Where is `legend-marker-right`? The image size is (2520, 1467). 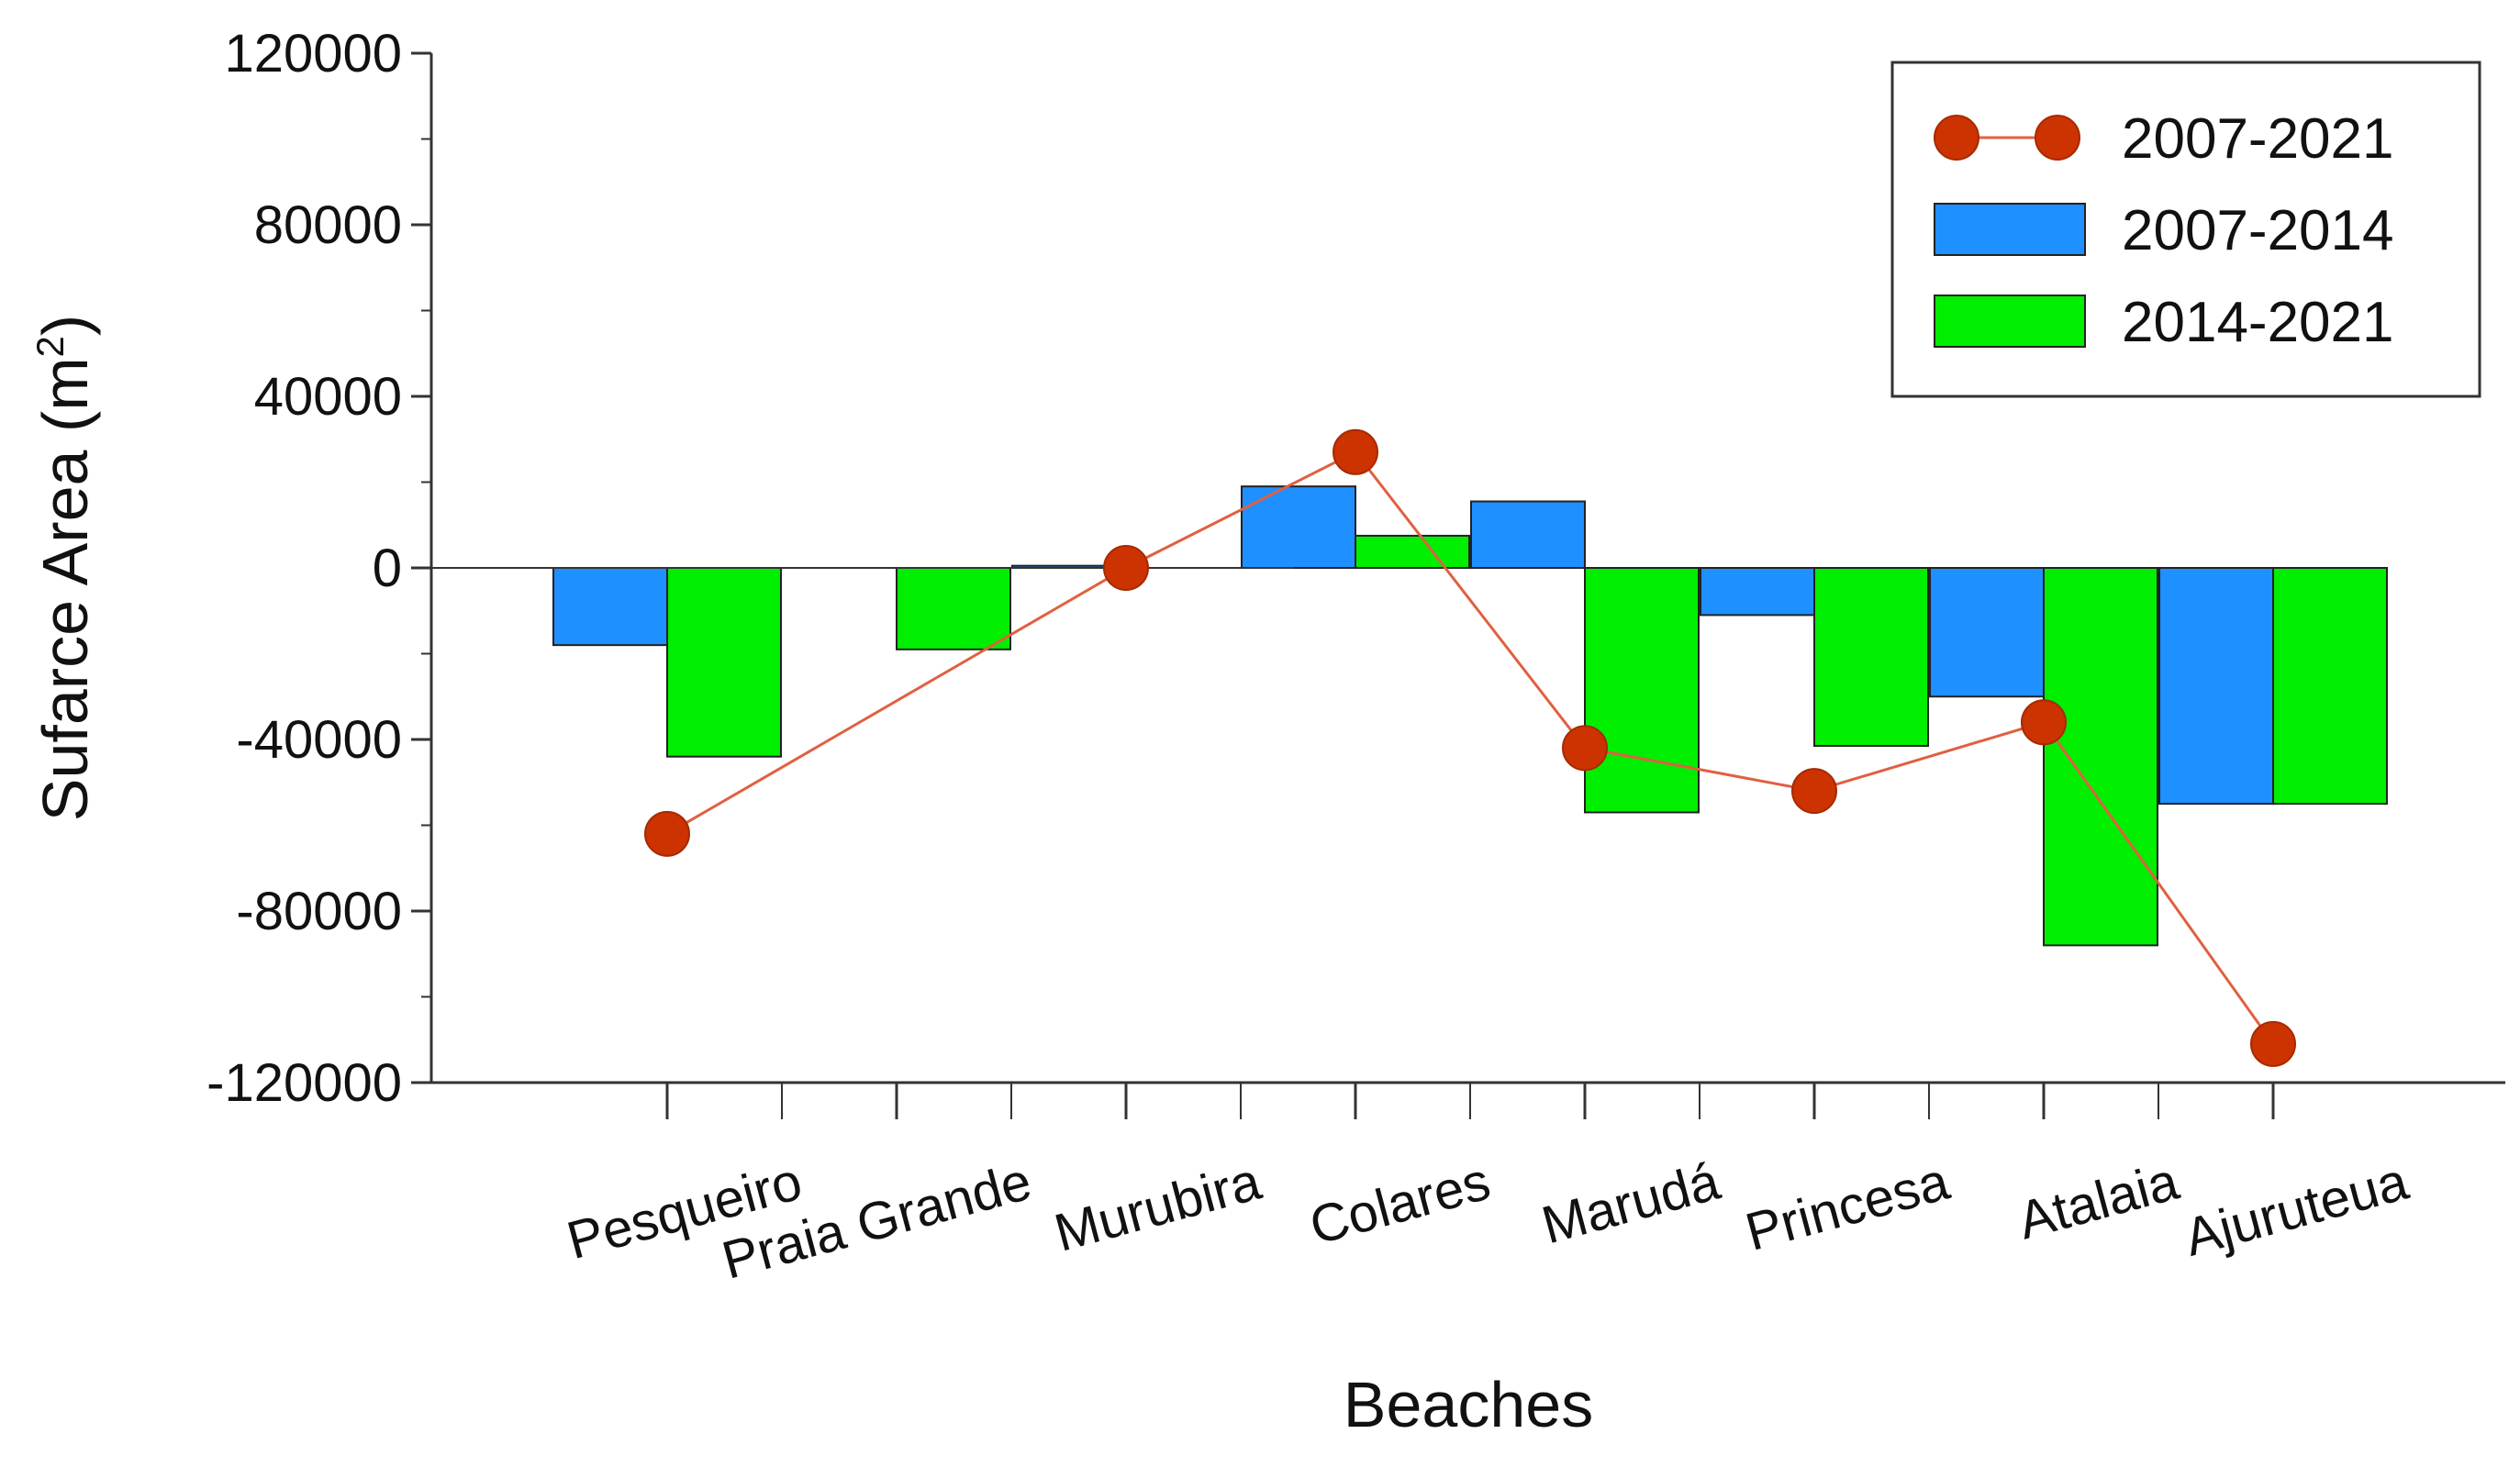
legend-marker-right is located at coordinates (2057, 138).